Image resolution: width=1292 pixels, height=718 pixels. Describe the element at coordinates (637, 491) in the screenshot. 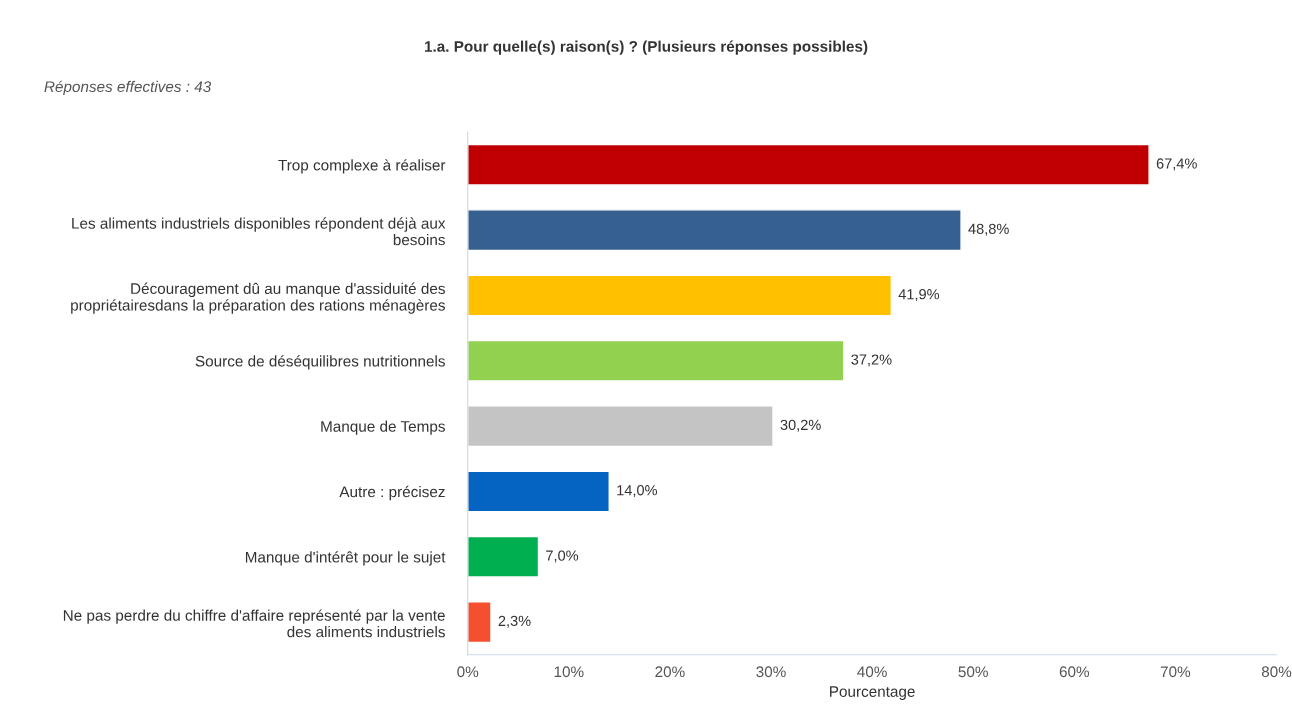

I see `data-label: 14,0%` at that location.